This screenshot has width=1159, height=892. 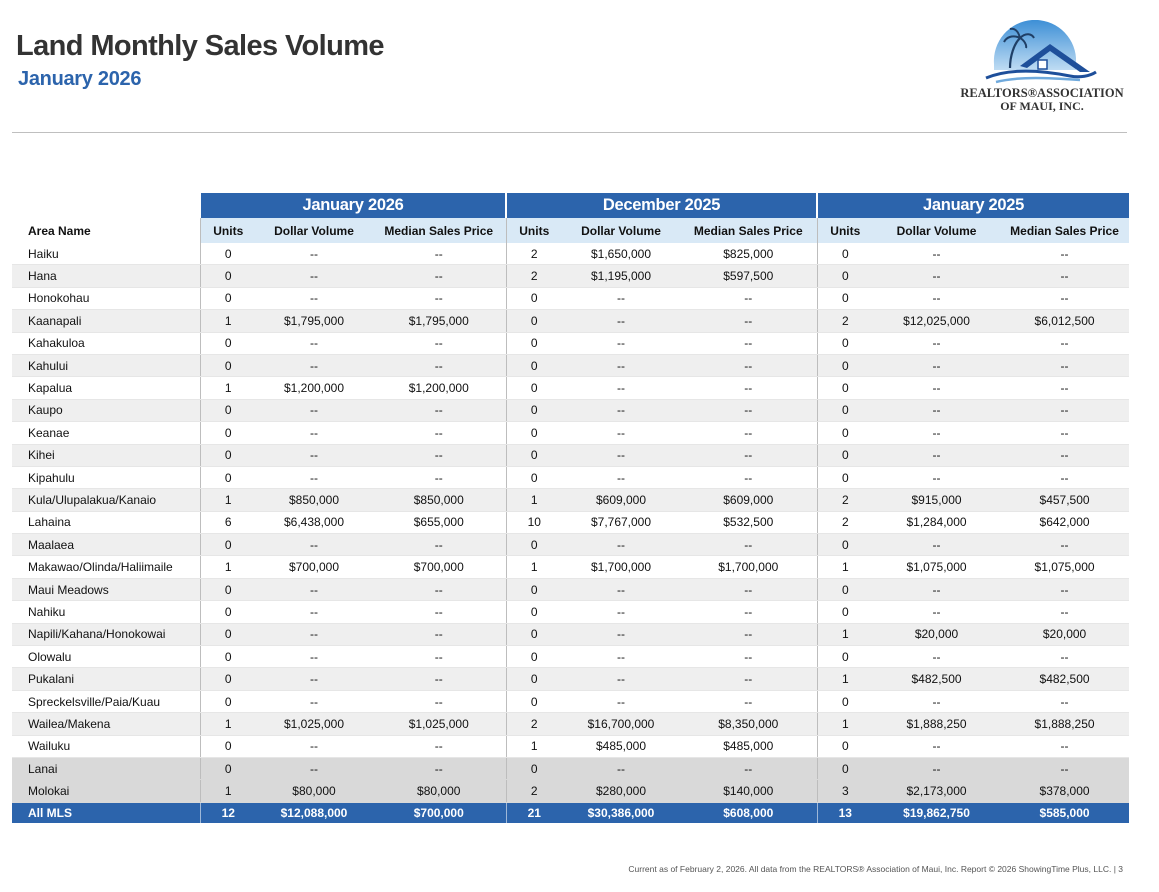 I want to click on table-row: Kahului 0 -- -- 0 -- -- 0 -- --, so click(x=571, y=366).